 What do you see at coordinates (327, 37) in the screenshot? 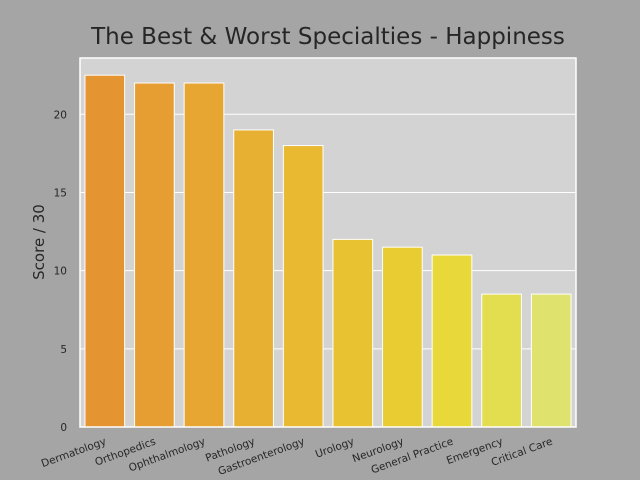
I see `chart-title: The Best & Worst Specialties - Happiness` at bounding box center [327, 37].